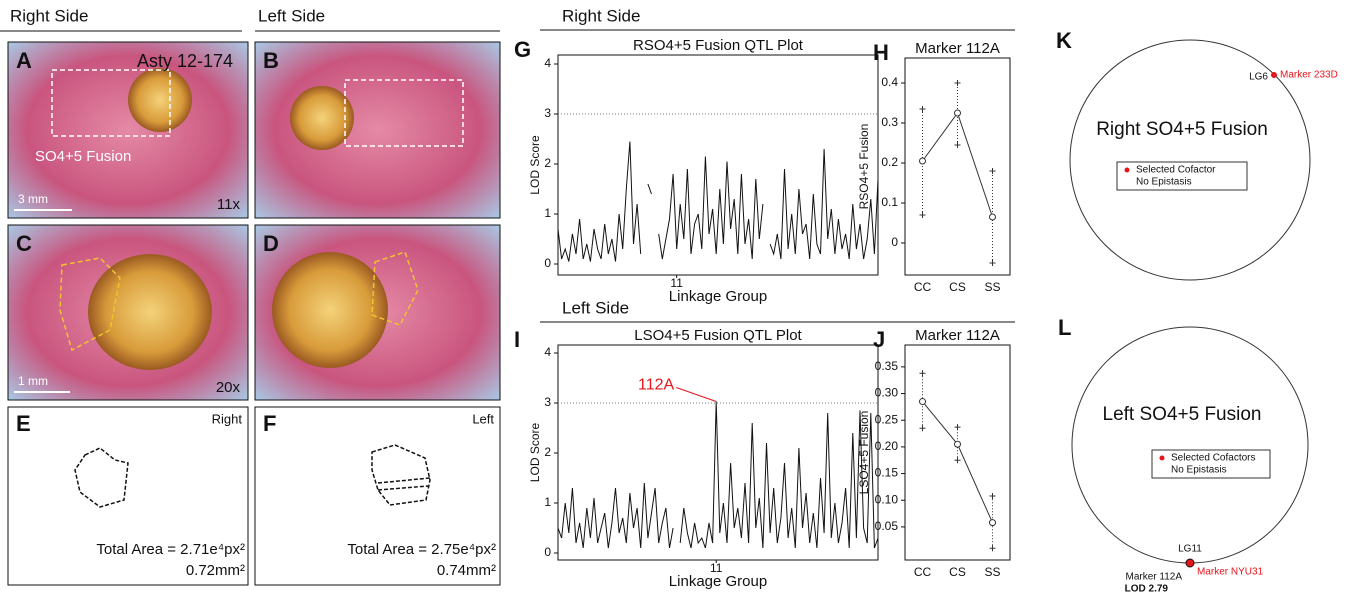 The image size is (1367, 592). I want to click on panel-label: L, so click(1064, 327).